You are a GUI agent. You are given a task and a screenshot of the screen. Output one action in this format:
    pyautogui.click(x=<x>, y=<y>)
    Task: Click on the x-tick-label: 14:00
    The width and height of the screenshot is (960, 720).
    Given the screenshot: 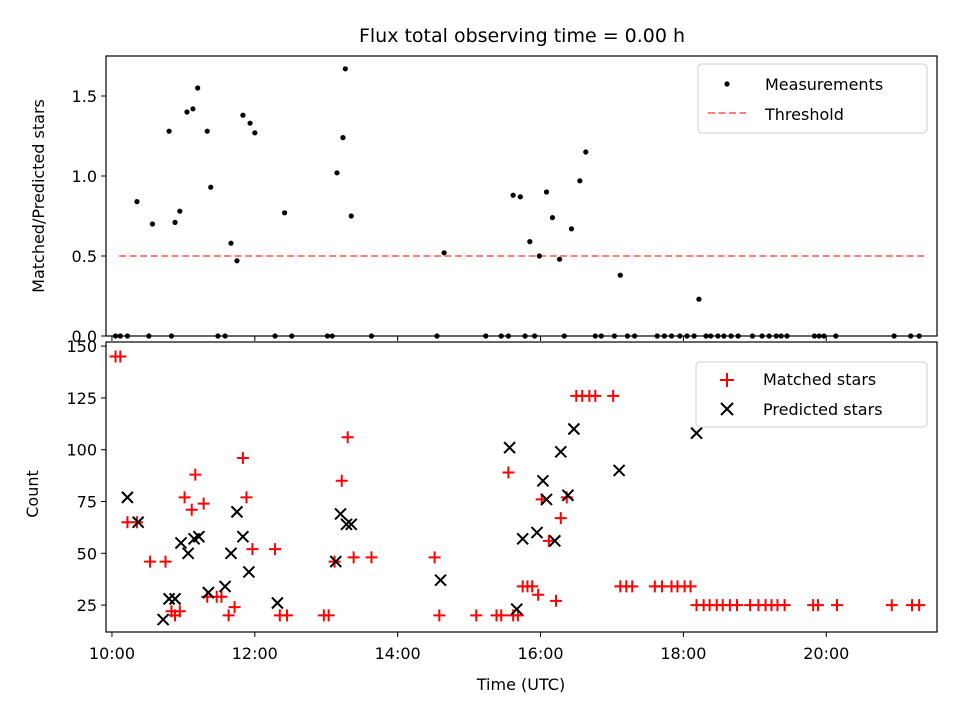 What is the action you would take?
    pyautogui.click(x=398, y=653)
    